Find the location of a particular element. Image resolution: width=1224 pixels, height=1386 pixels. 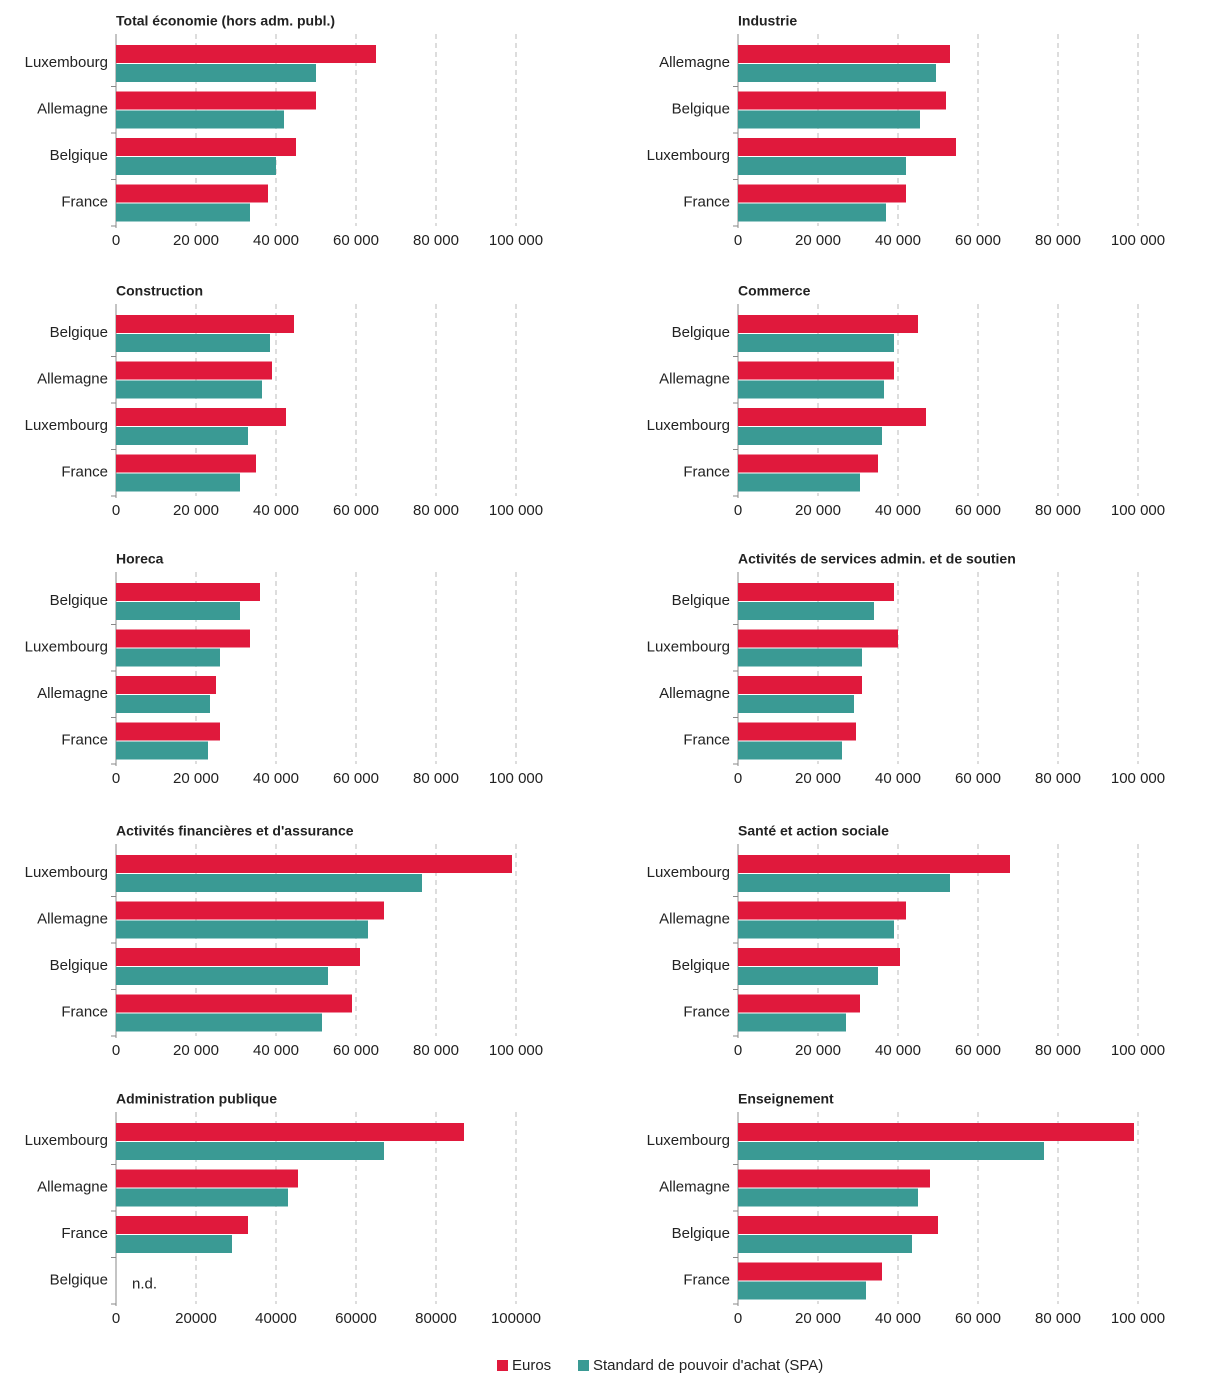

x-tick-label: 100000 is located at coordinates (516, 1318).